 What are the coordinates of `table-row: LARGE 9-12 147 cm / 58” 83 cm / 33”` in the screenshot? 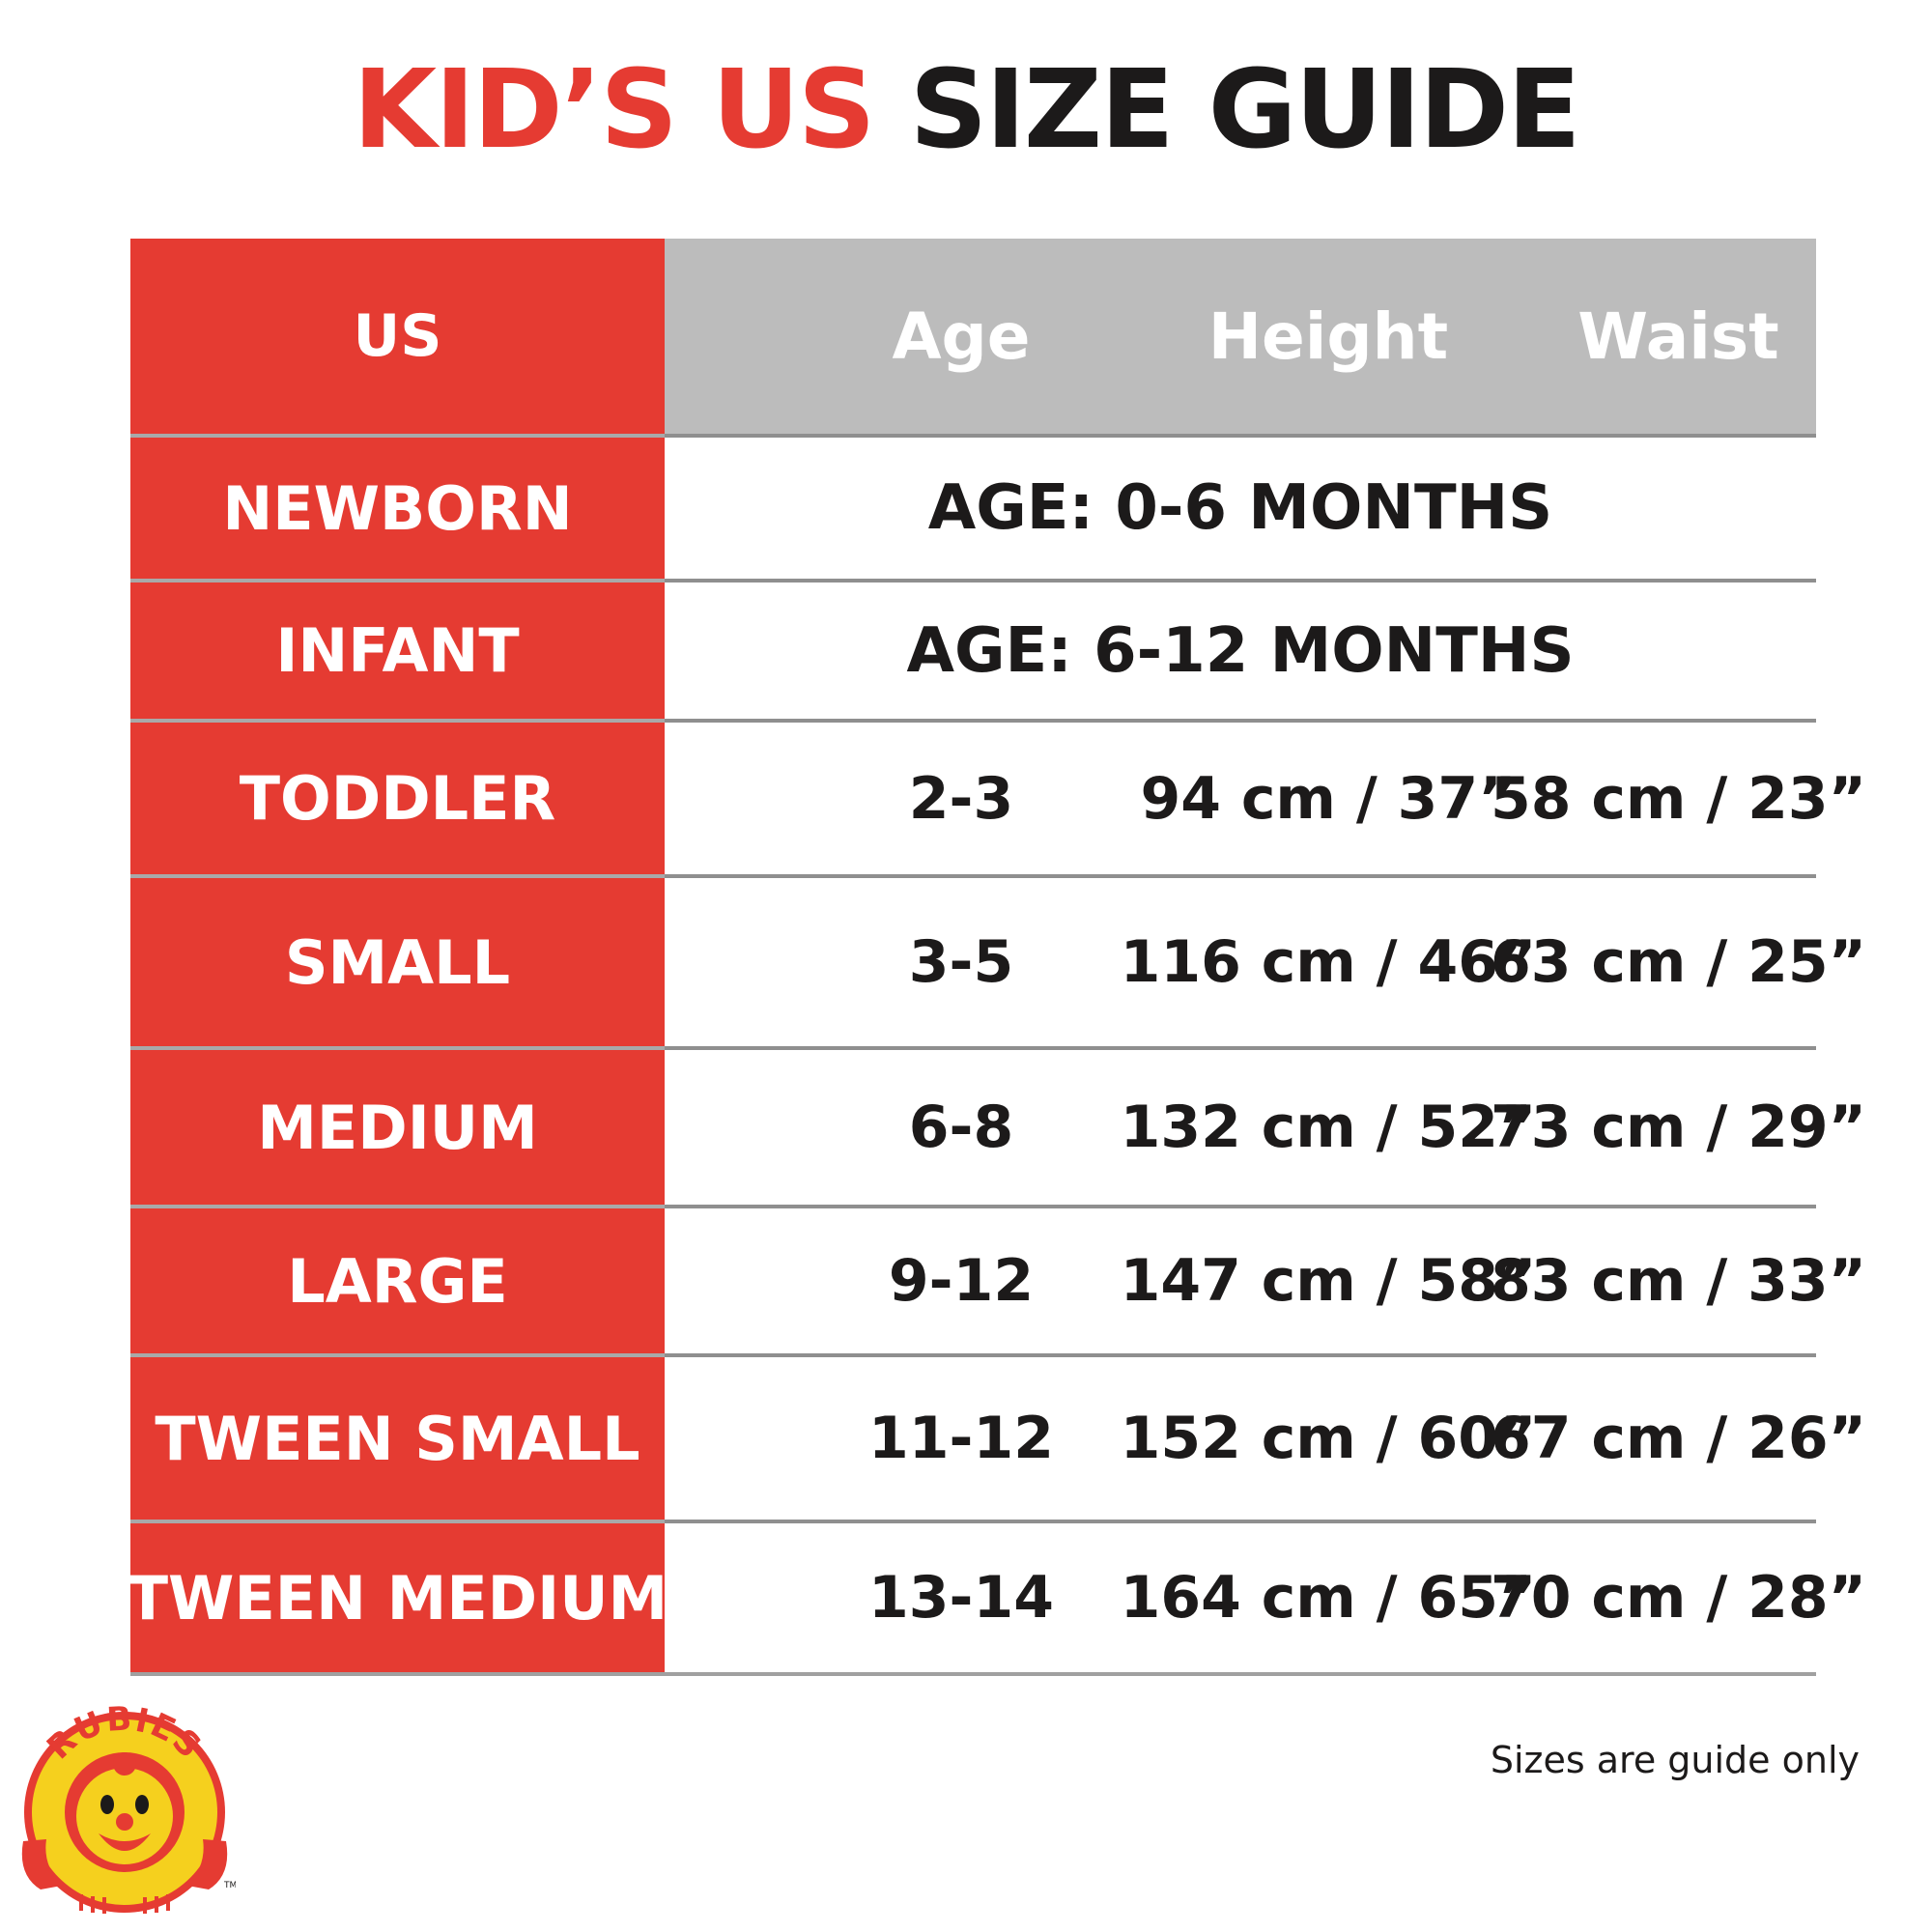 It's located at (998, 1280).